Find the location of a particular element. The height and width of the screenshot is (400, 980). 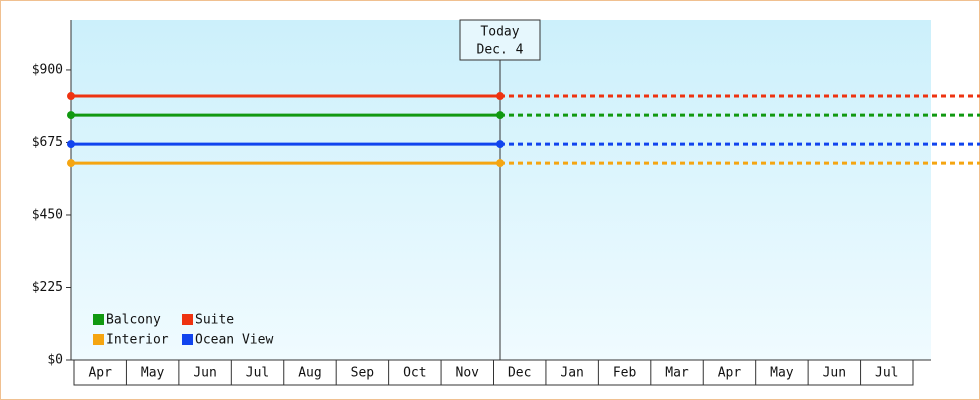

x-tick-label: Feb is located at coordinates (625, 373).